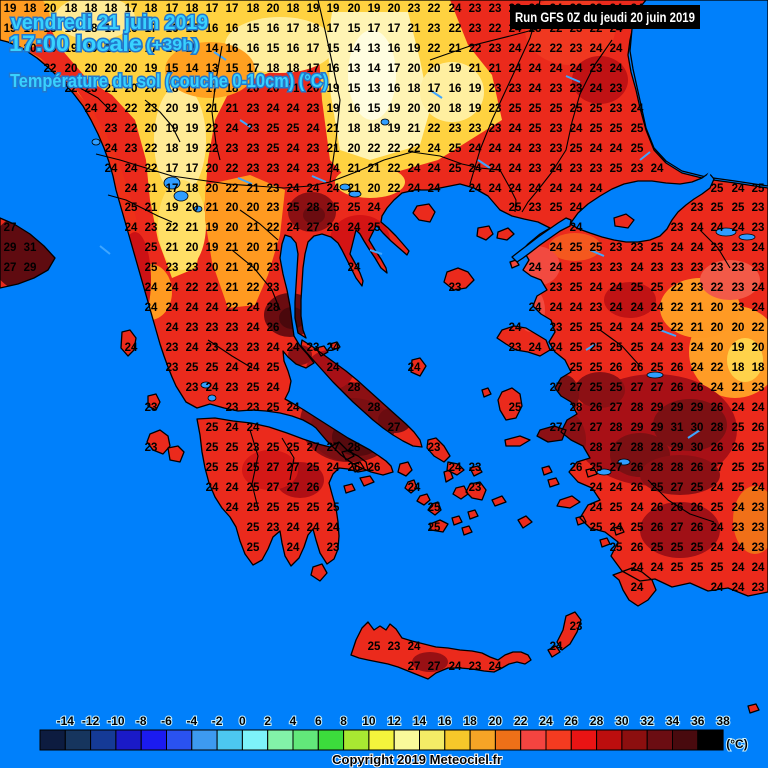 This screenshot has height=768, width=768. I want to click on svg-text: -8, so click(141, 721).